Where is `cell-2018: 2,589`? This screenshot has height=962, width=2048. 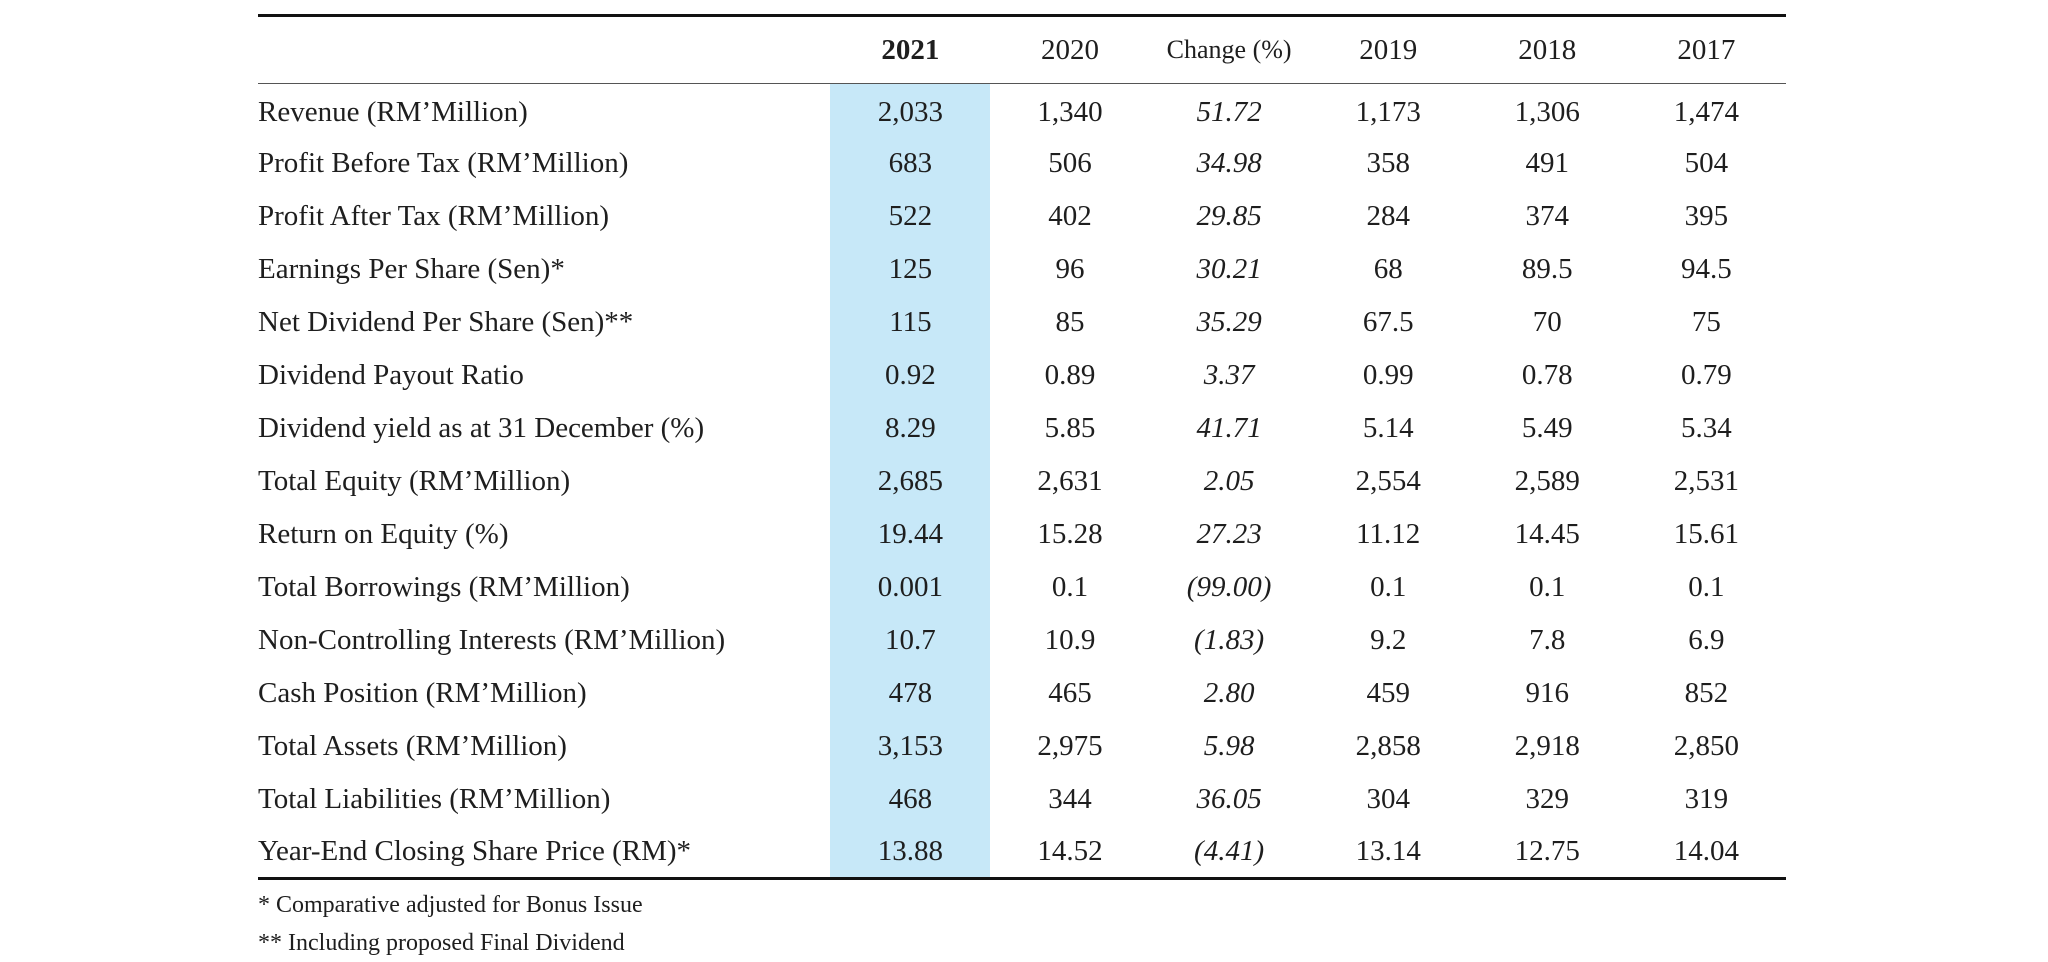 cell-2018: 2,589 is located at coordinates (1547, 480).